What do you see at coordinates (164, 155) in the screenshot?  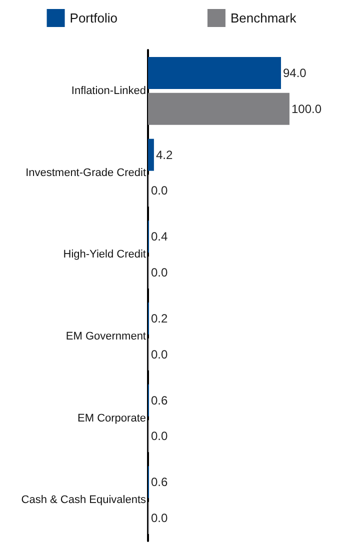 I see `data-label: 4.2` at bounding box center [164, 155].